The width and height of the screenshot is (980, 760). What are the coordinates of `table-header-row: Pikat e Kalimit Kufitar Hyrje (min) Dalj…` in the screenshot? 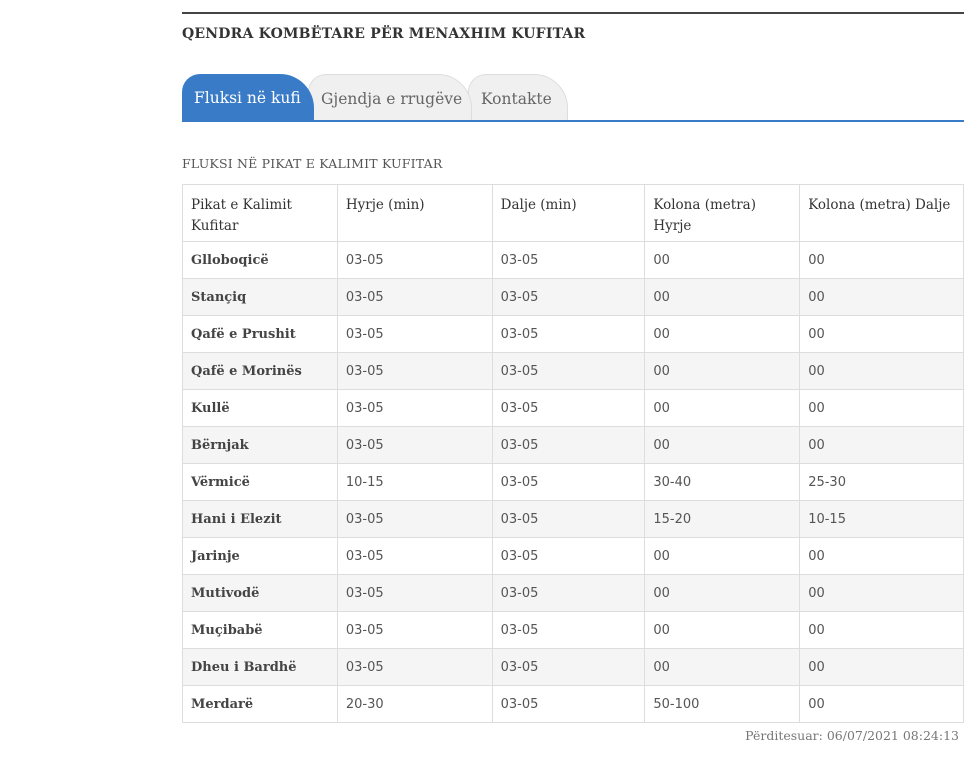 It's located at (573, 213).